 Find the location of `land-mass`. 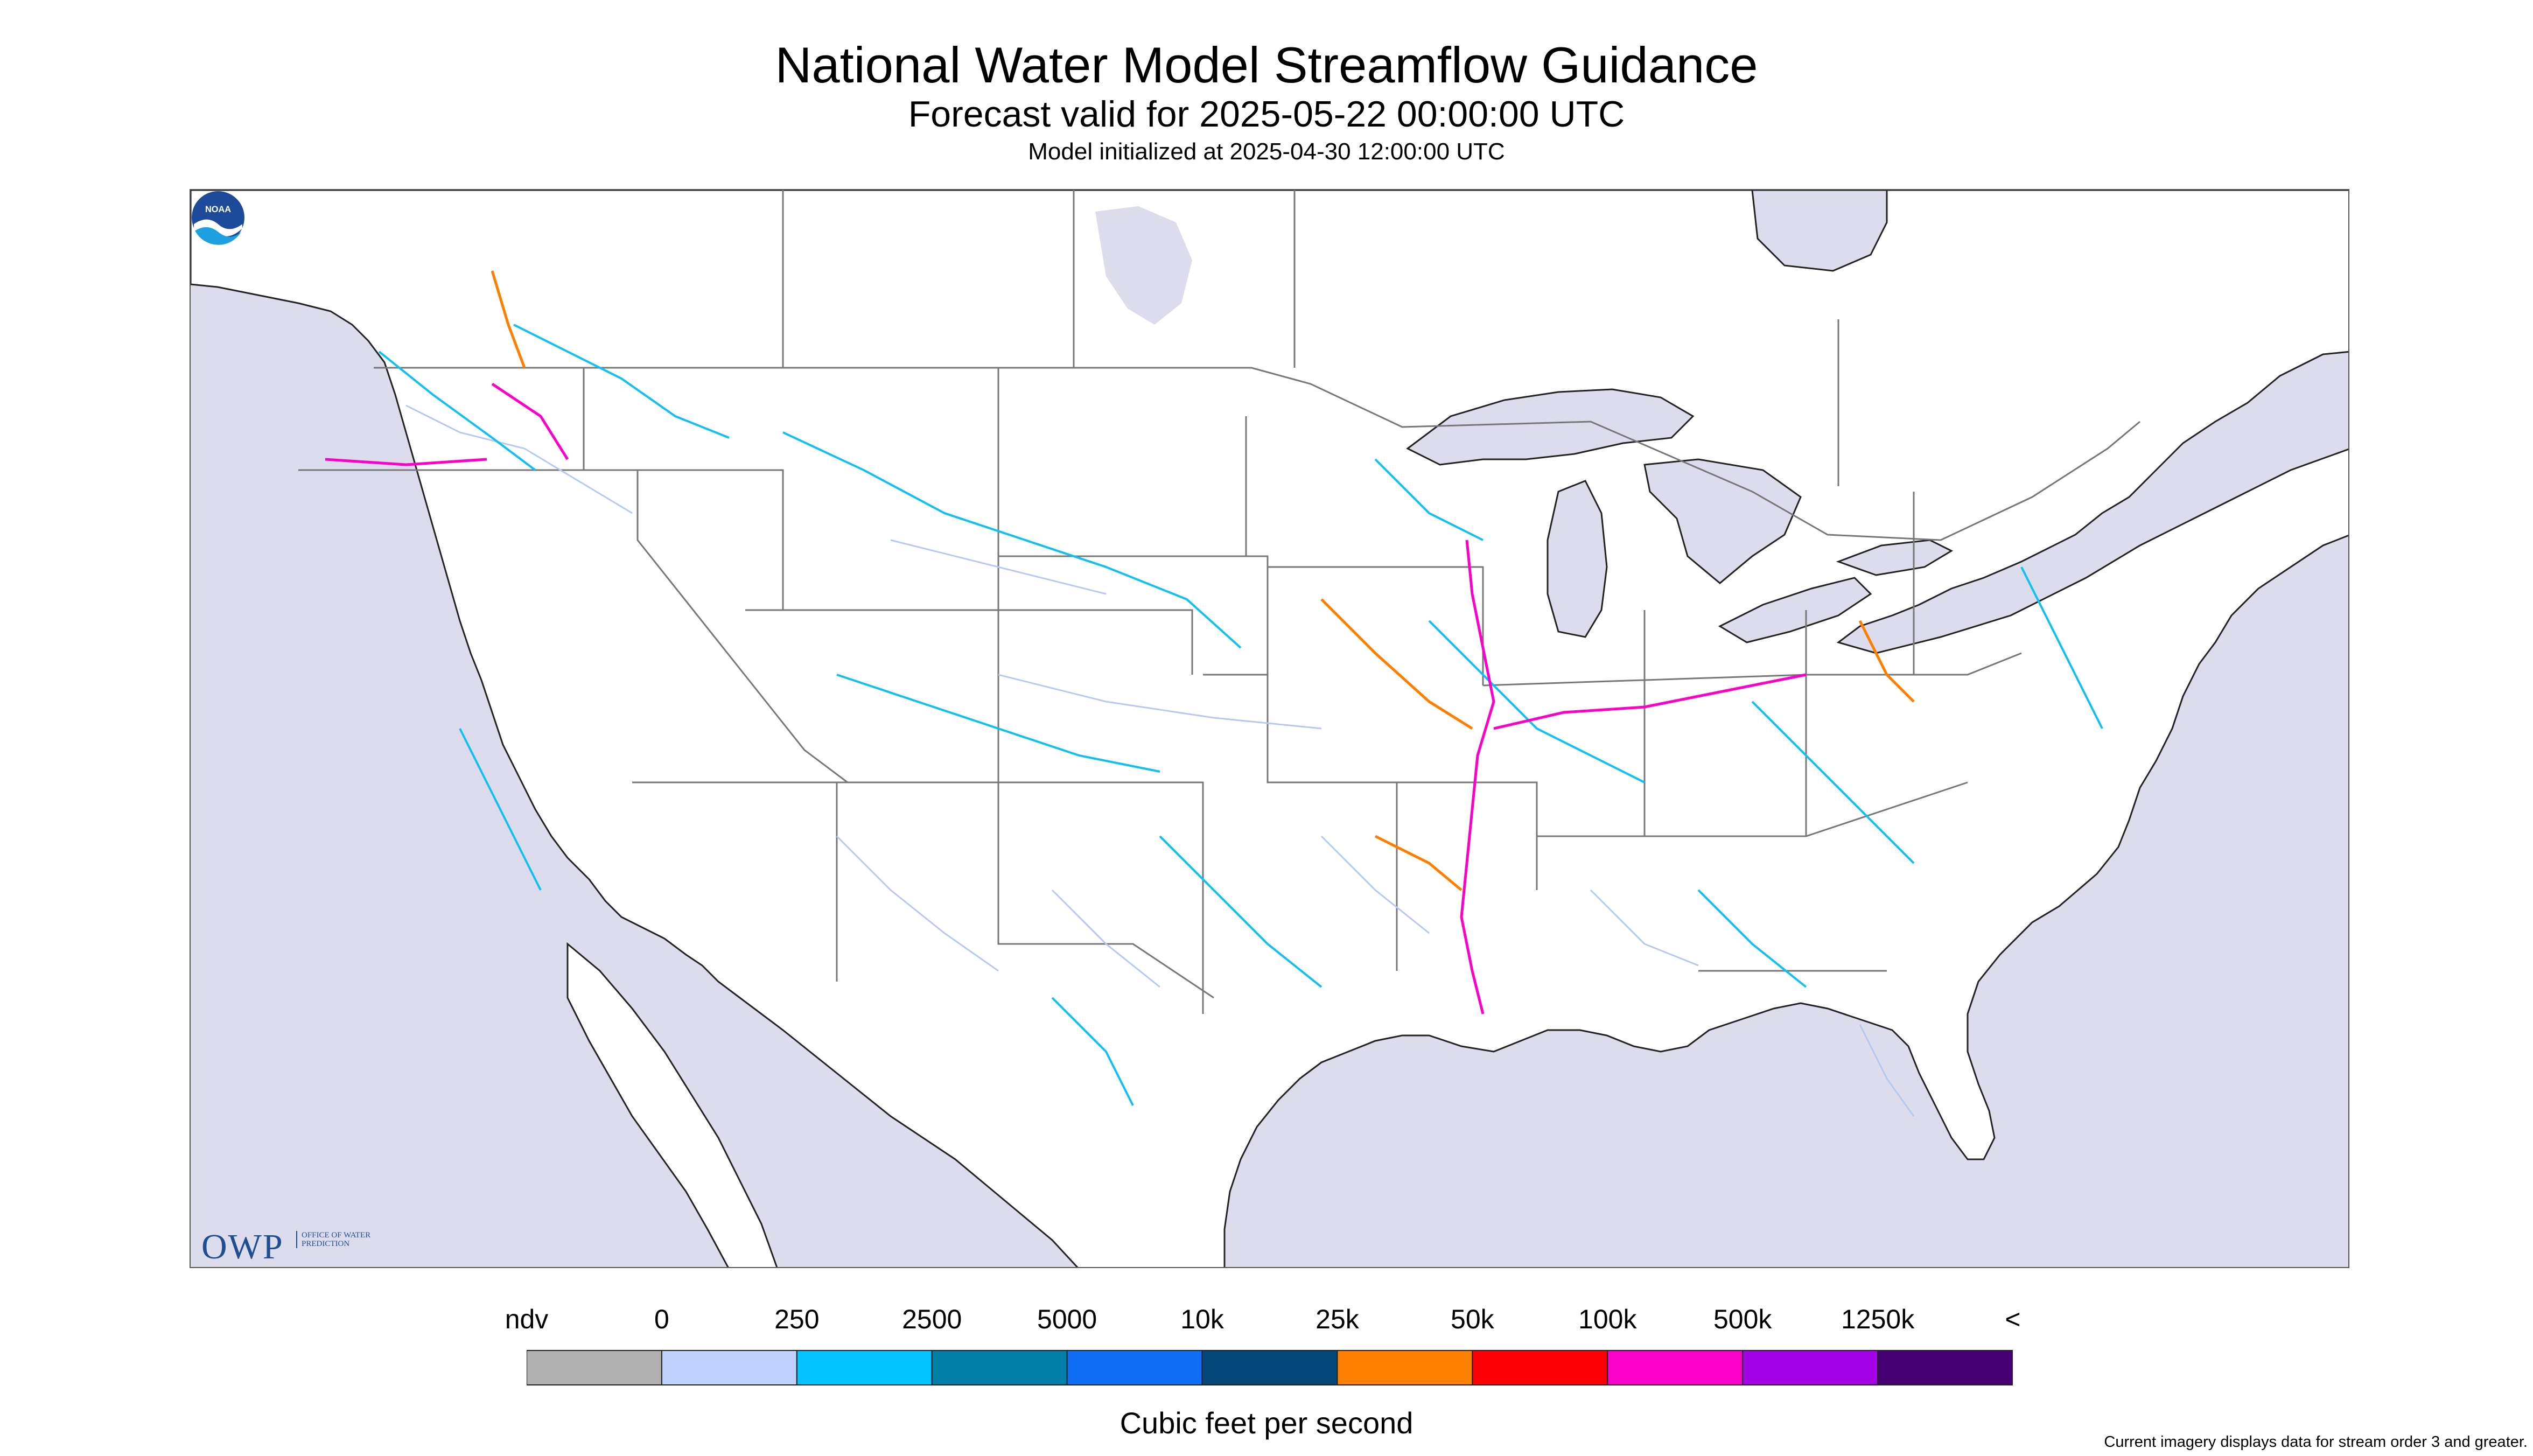

land-mass is located at coordinates (672, 1104).